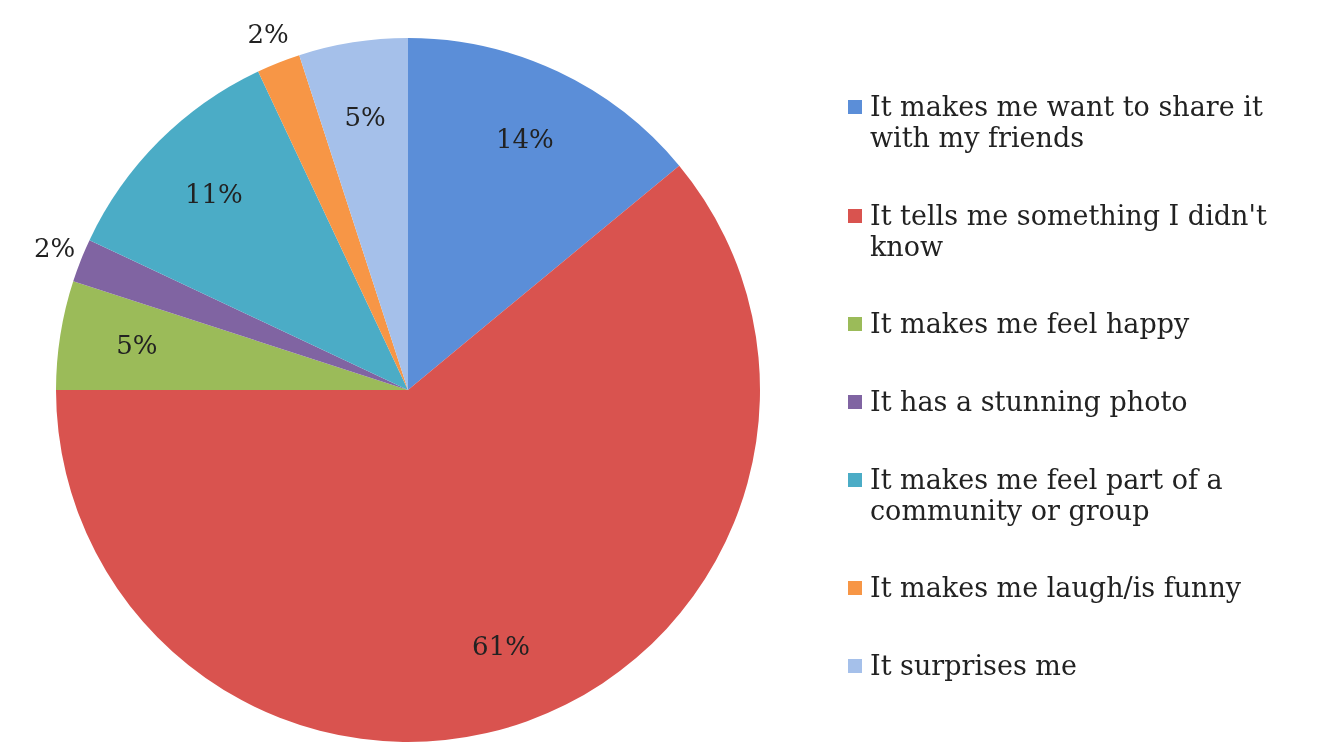 This screenshot has height=752, width=1332. Describe the element at coordinates (501, 646) in the screenshot. I see `data-label: 61%` at that location.